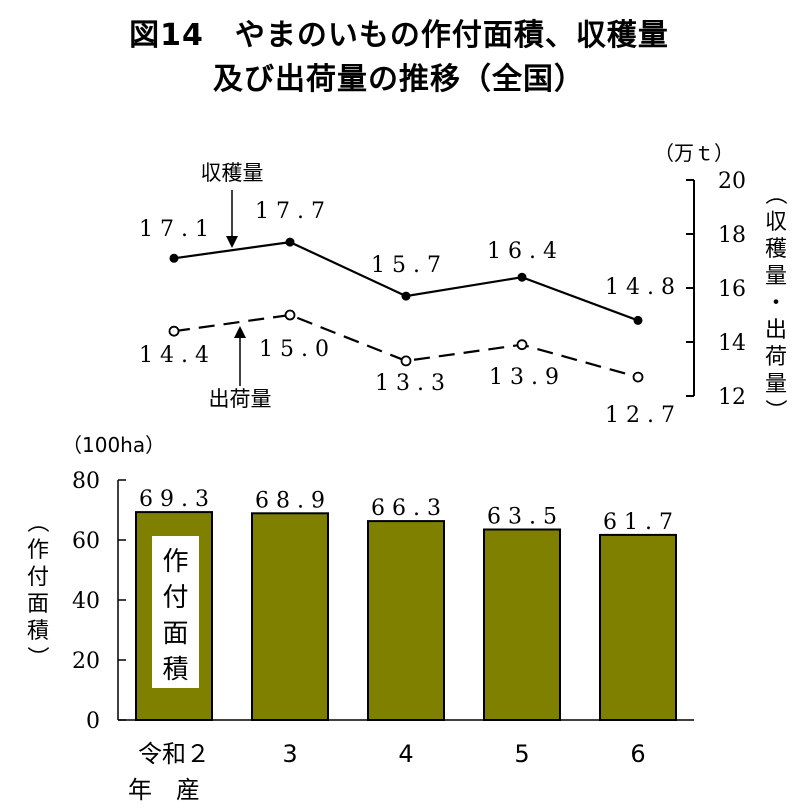 The image size is (798, 808). Describe the element at coordinates (86, 601) in the screenshot. I see `bar-y-tick-label: 40` at that location.